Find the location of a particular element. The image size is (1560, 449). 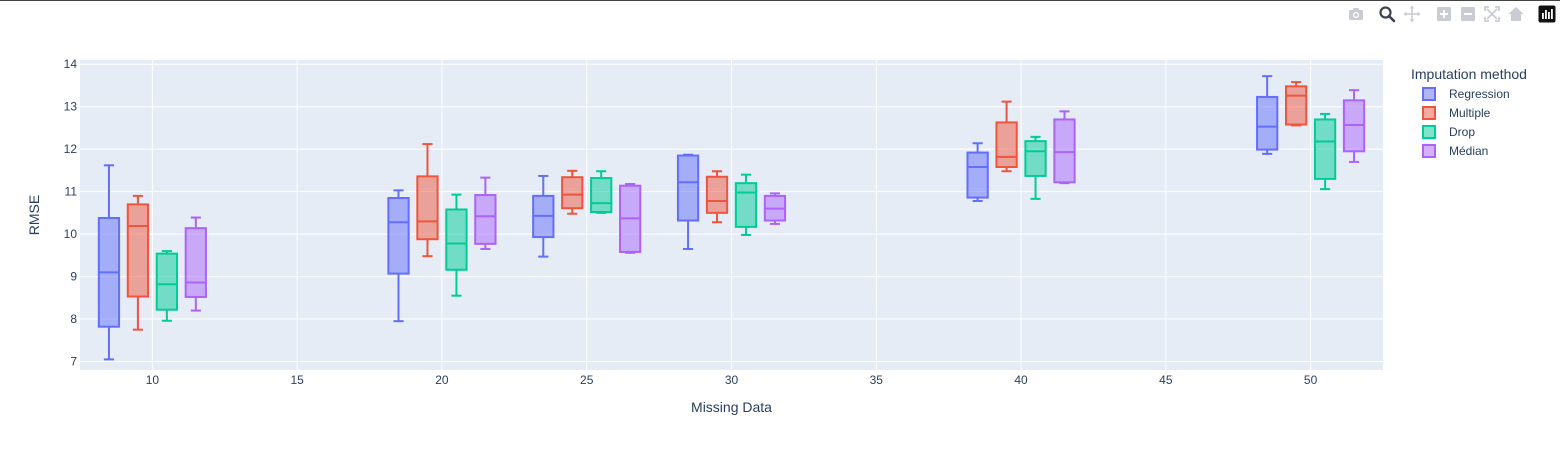

legend-item: Regression is located at coordinates (1466, 94).